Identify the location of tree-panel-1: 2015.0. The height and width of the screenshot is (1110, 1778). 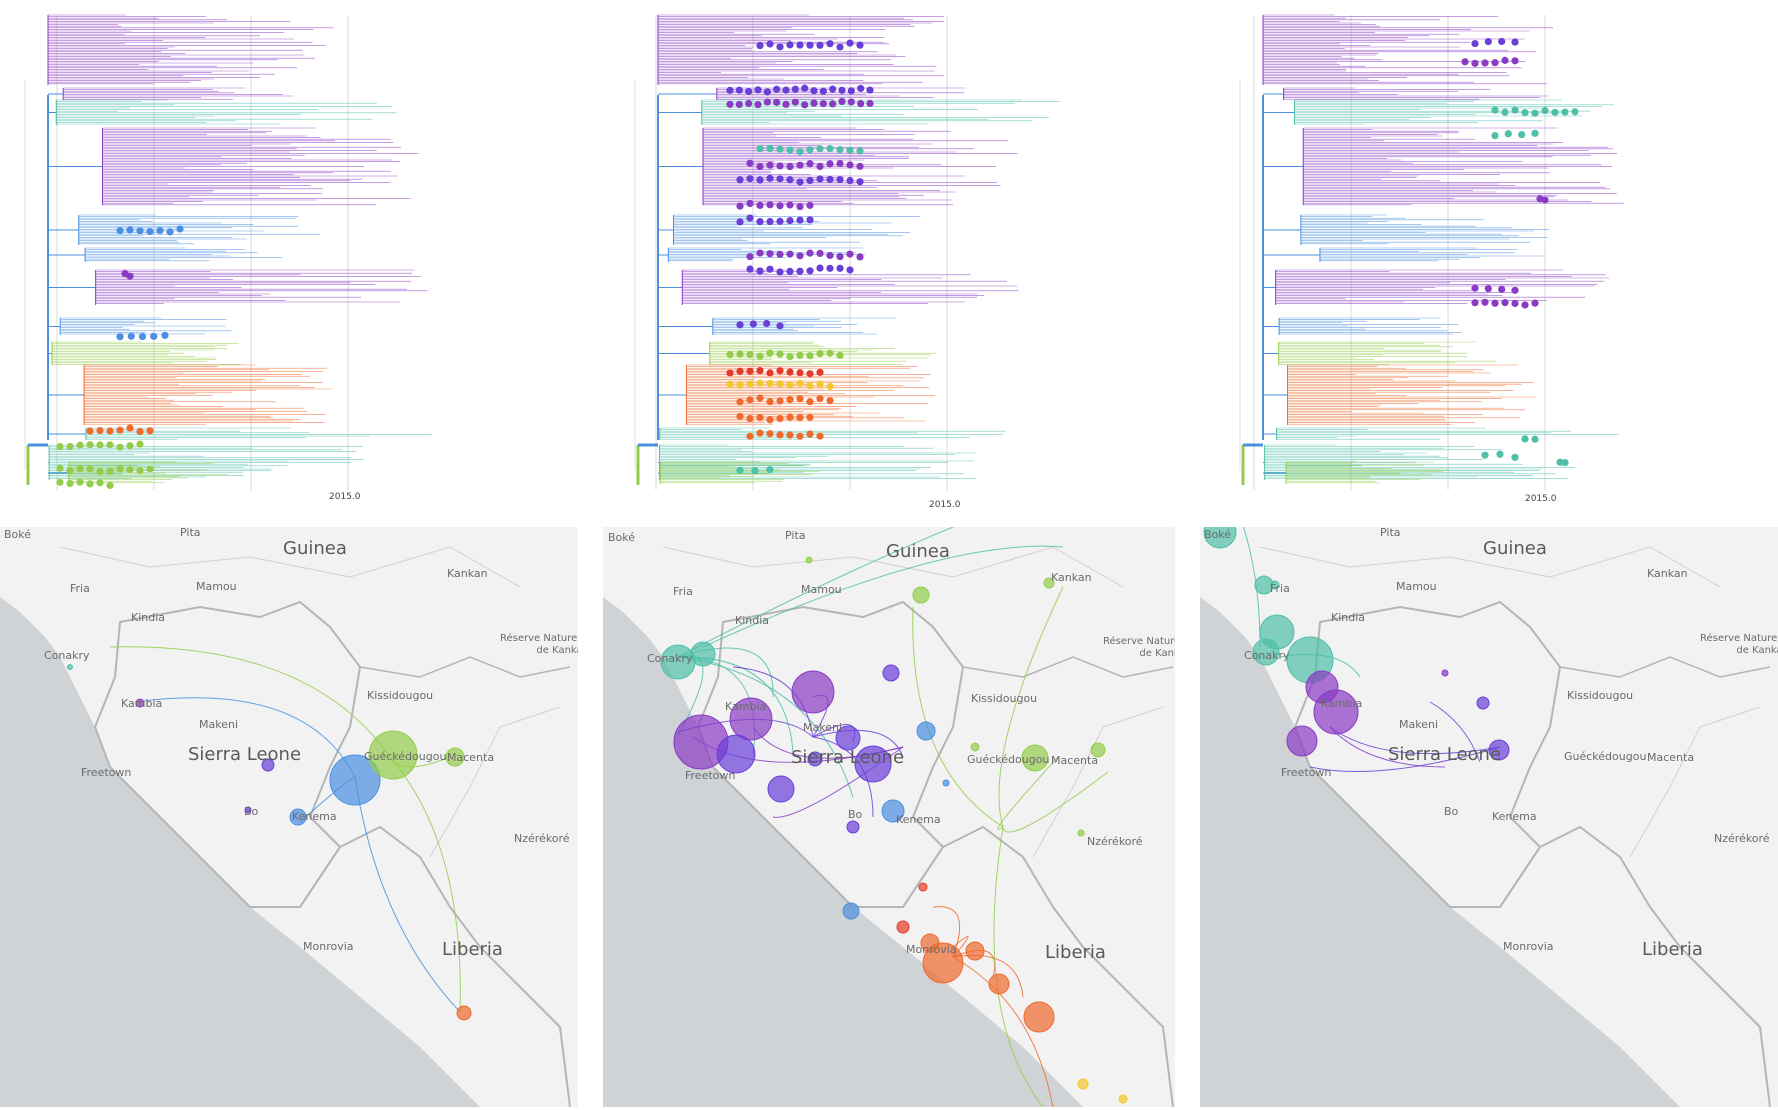
(280, 260).